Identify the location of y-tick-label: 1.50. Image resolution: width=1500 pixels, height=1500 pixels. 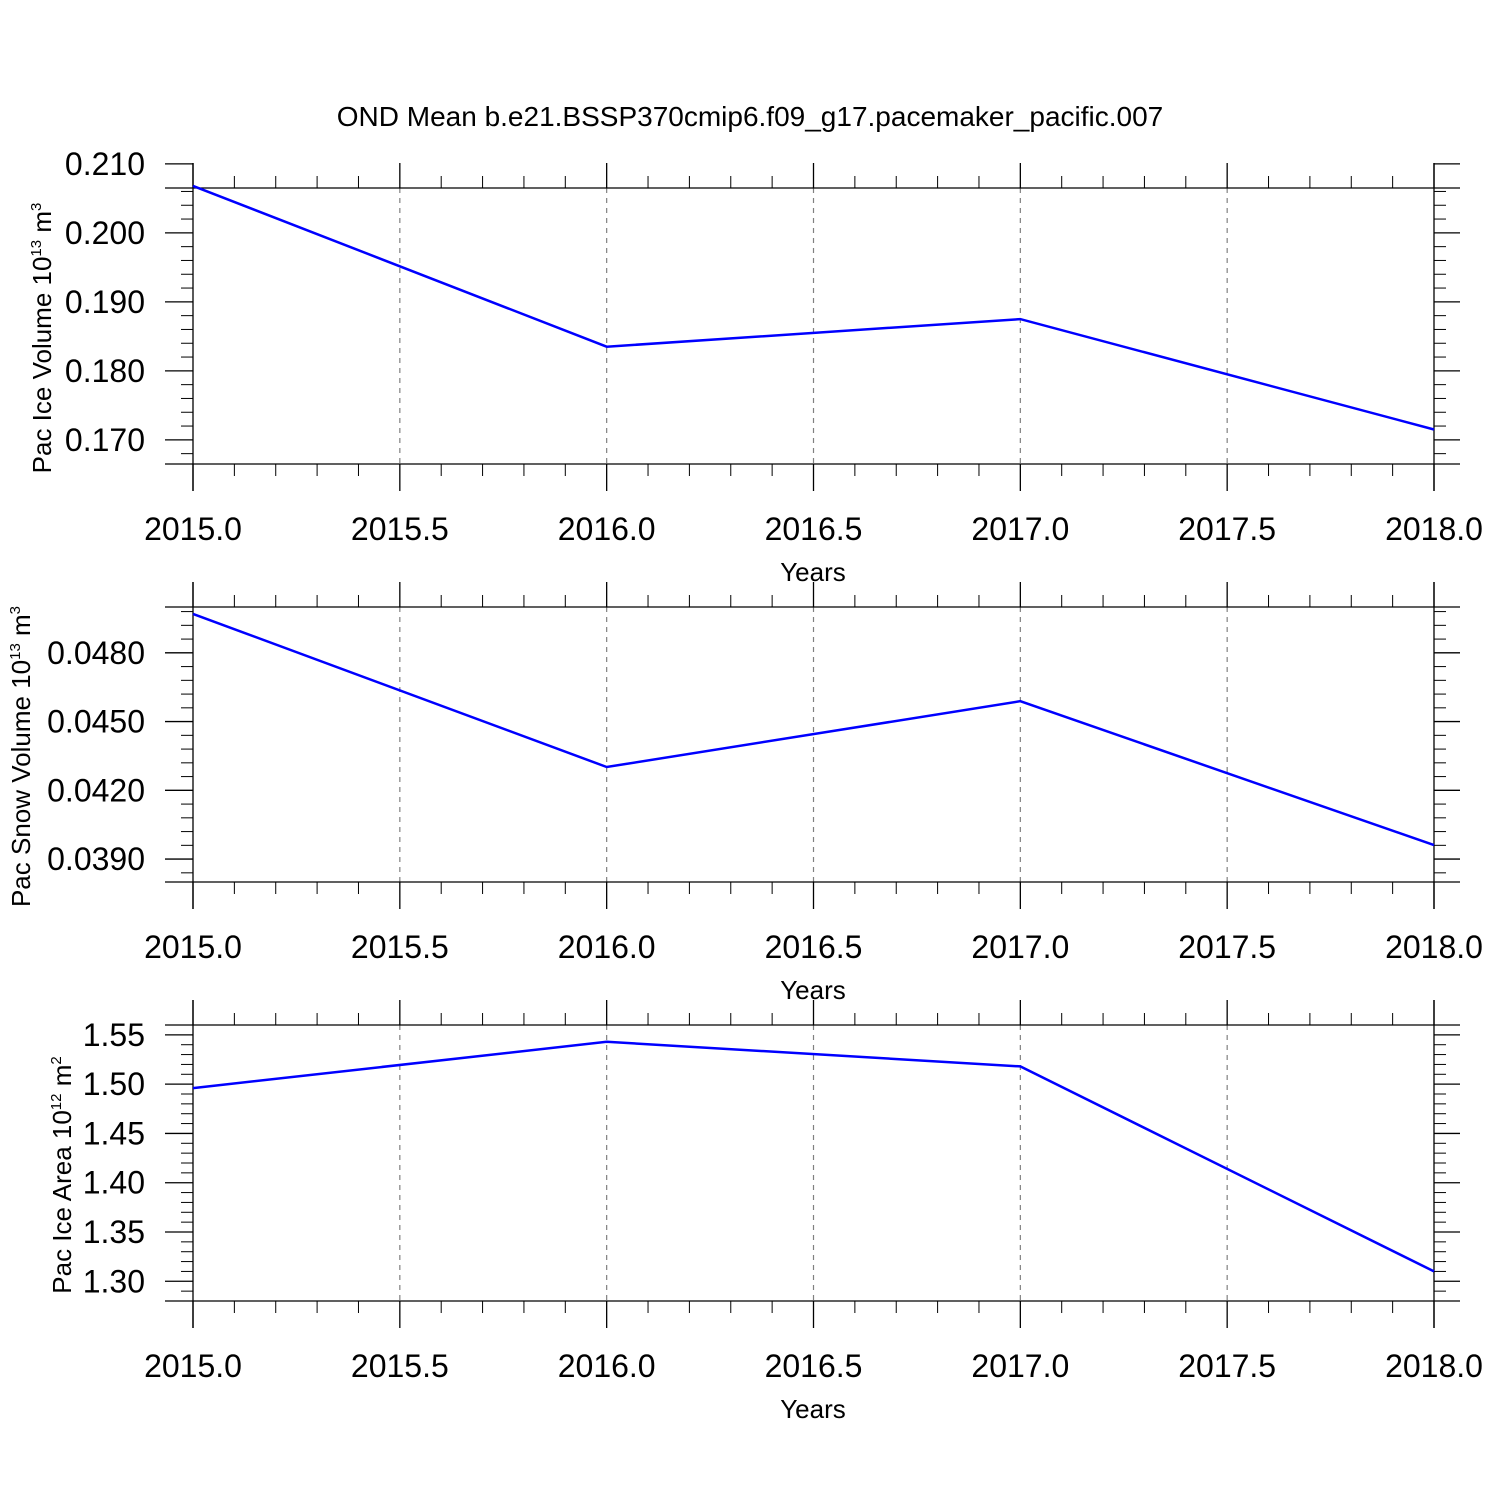
(114, 1084).